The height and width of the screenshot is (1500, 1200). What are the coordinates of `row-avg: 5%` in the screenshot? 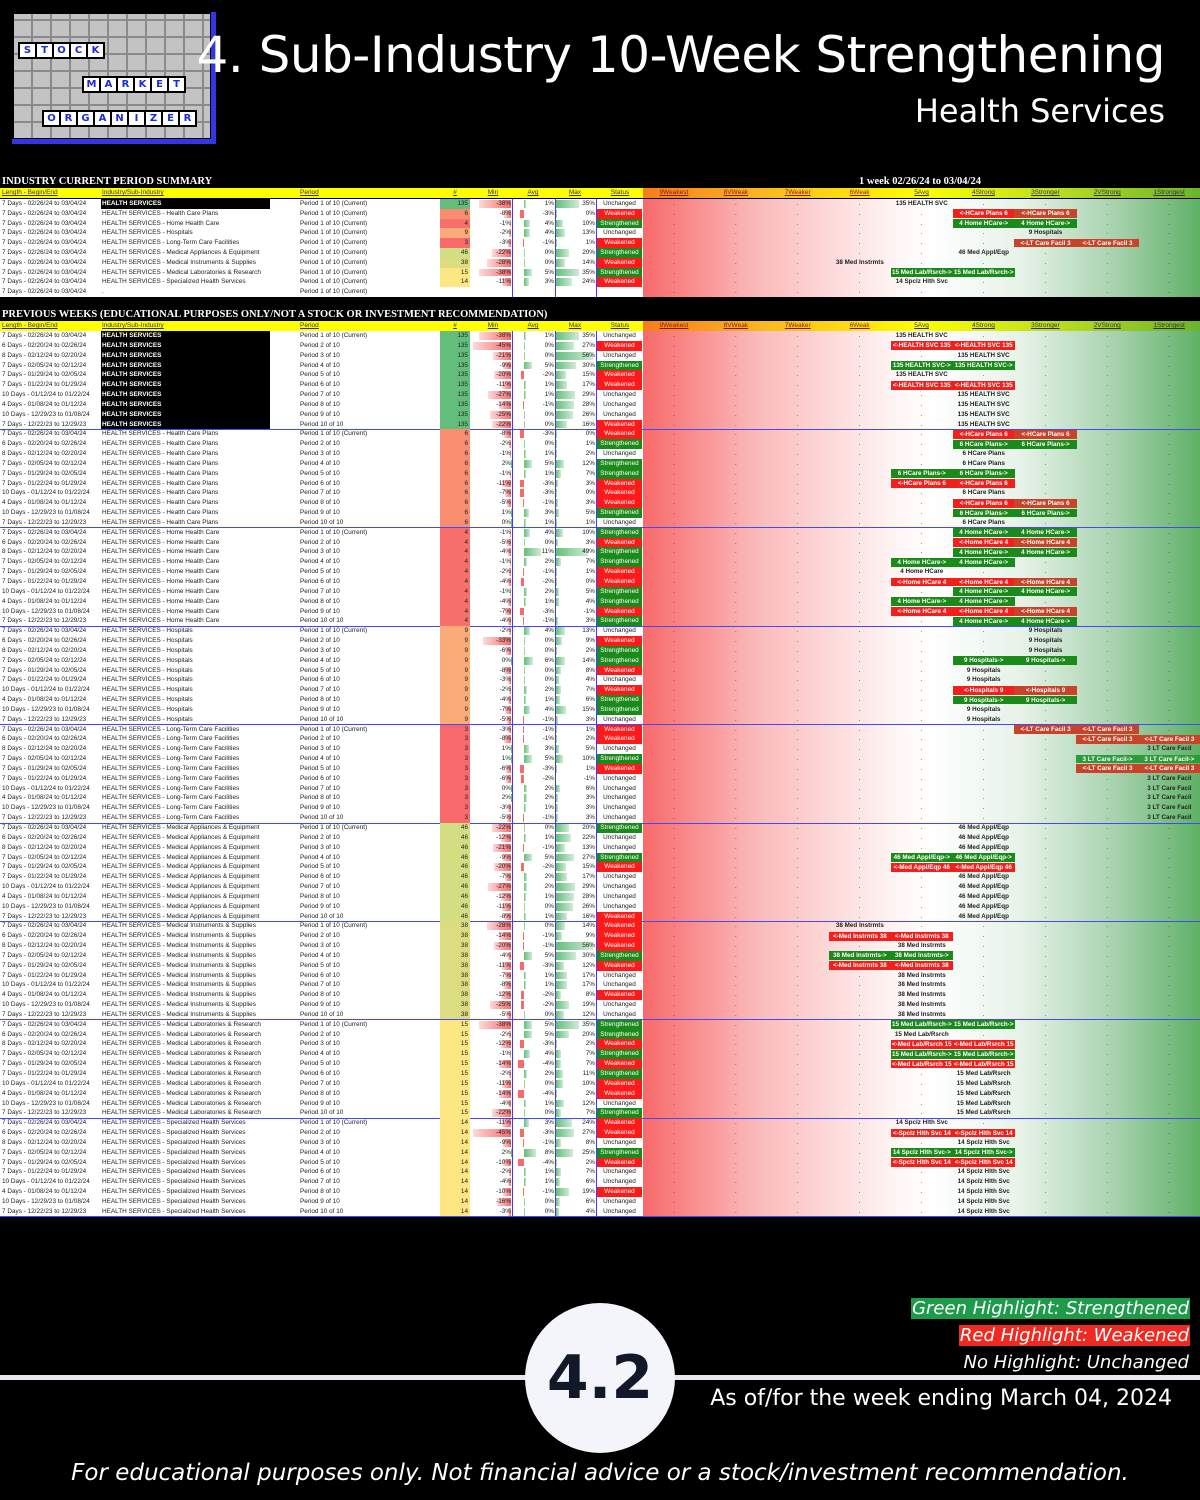 It's located at (549, 365).